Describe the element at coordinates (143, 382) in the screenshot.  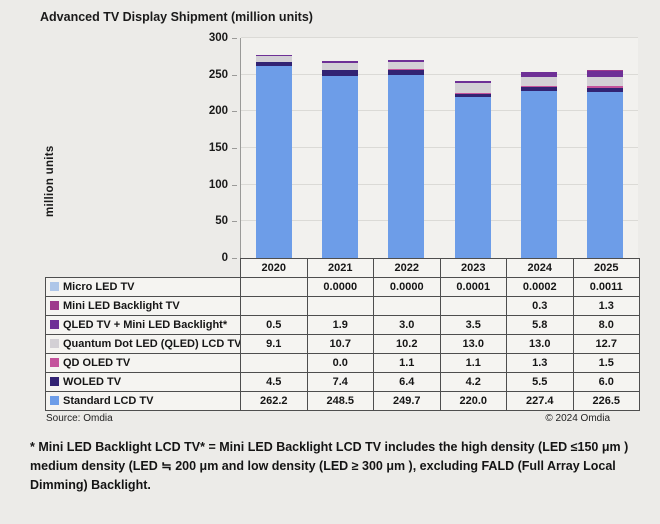
I see `legend-cell: WOLED TV` at that location.